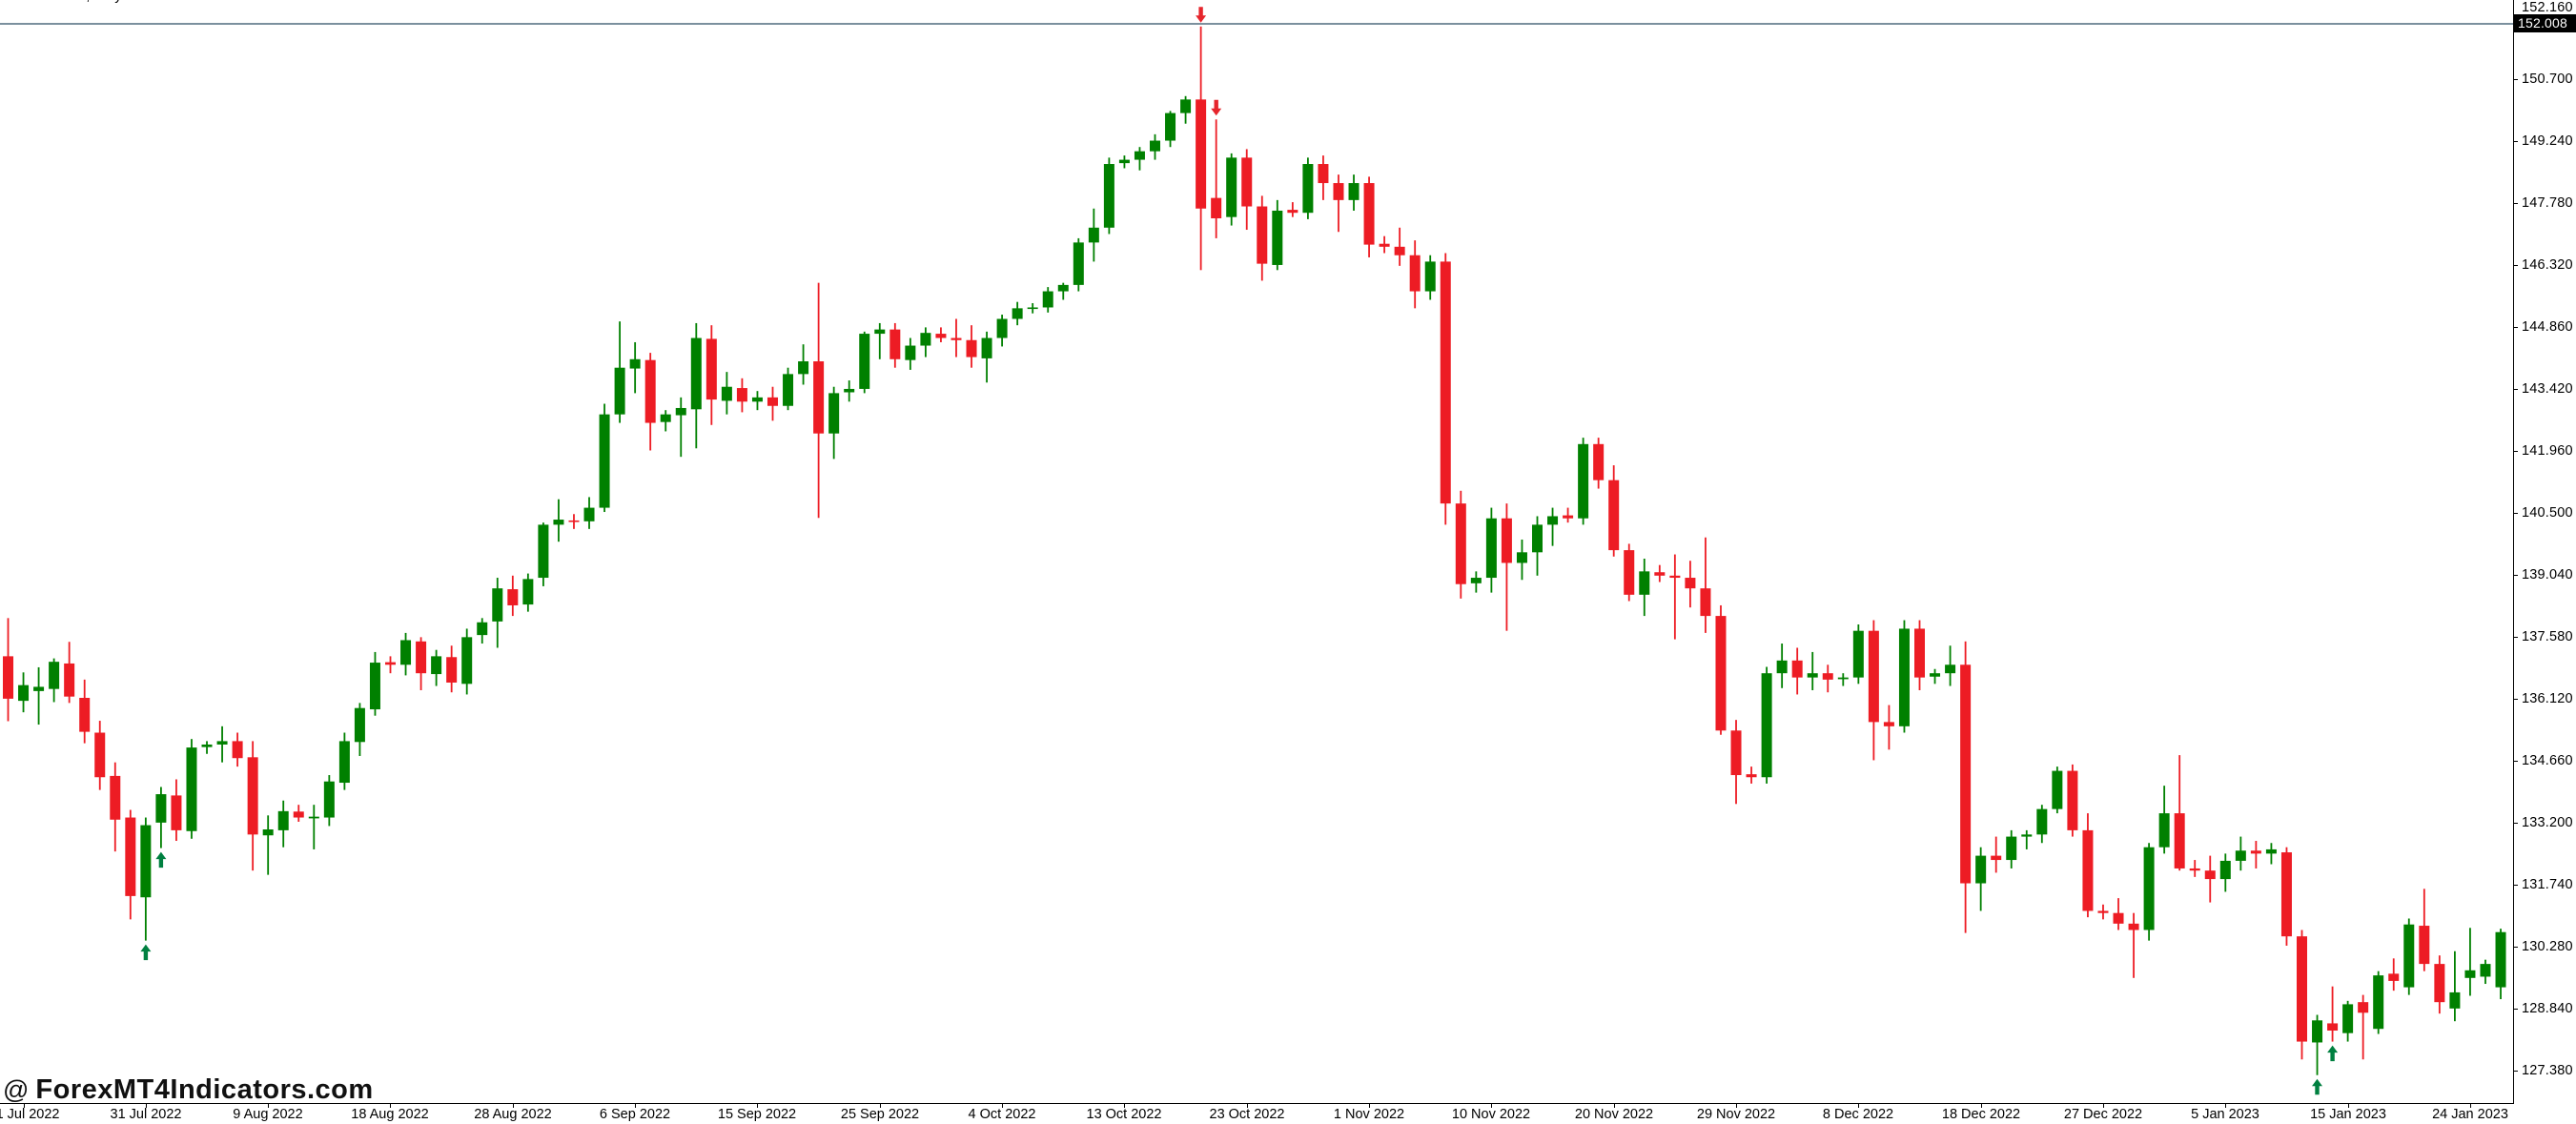  Describe the element at coordinates (1247, 1114) in the screenshot. I see `time-axis-label: 23 Oct 2022` at that location.